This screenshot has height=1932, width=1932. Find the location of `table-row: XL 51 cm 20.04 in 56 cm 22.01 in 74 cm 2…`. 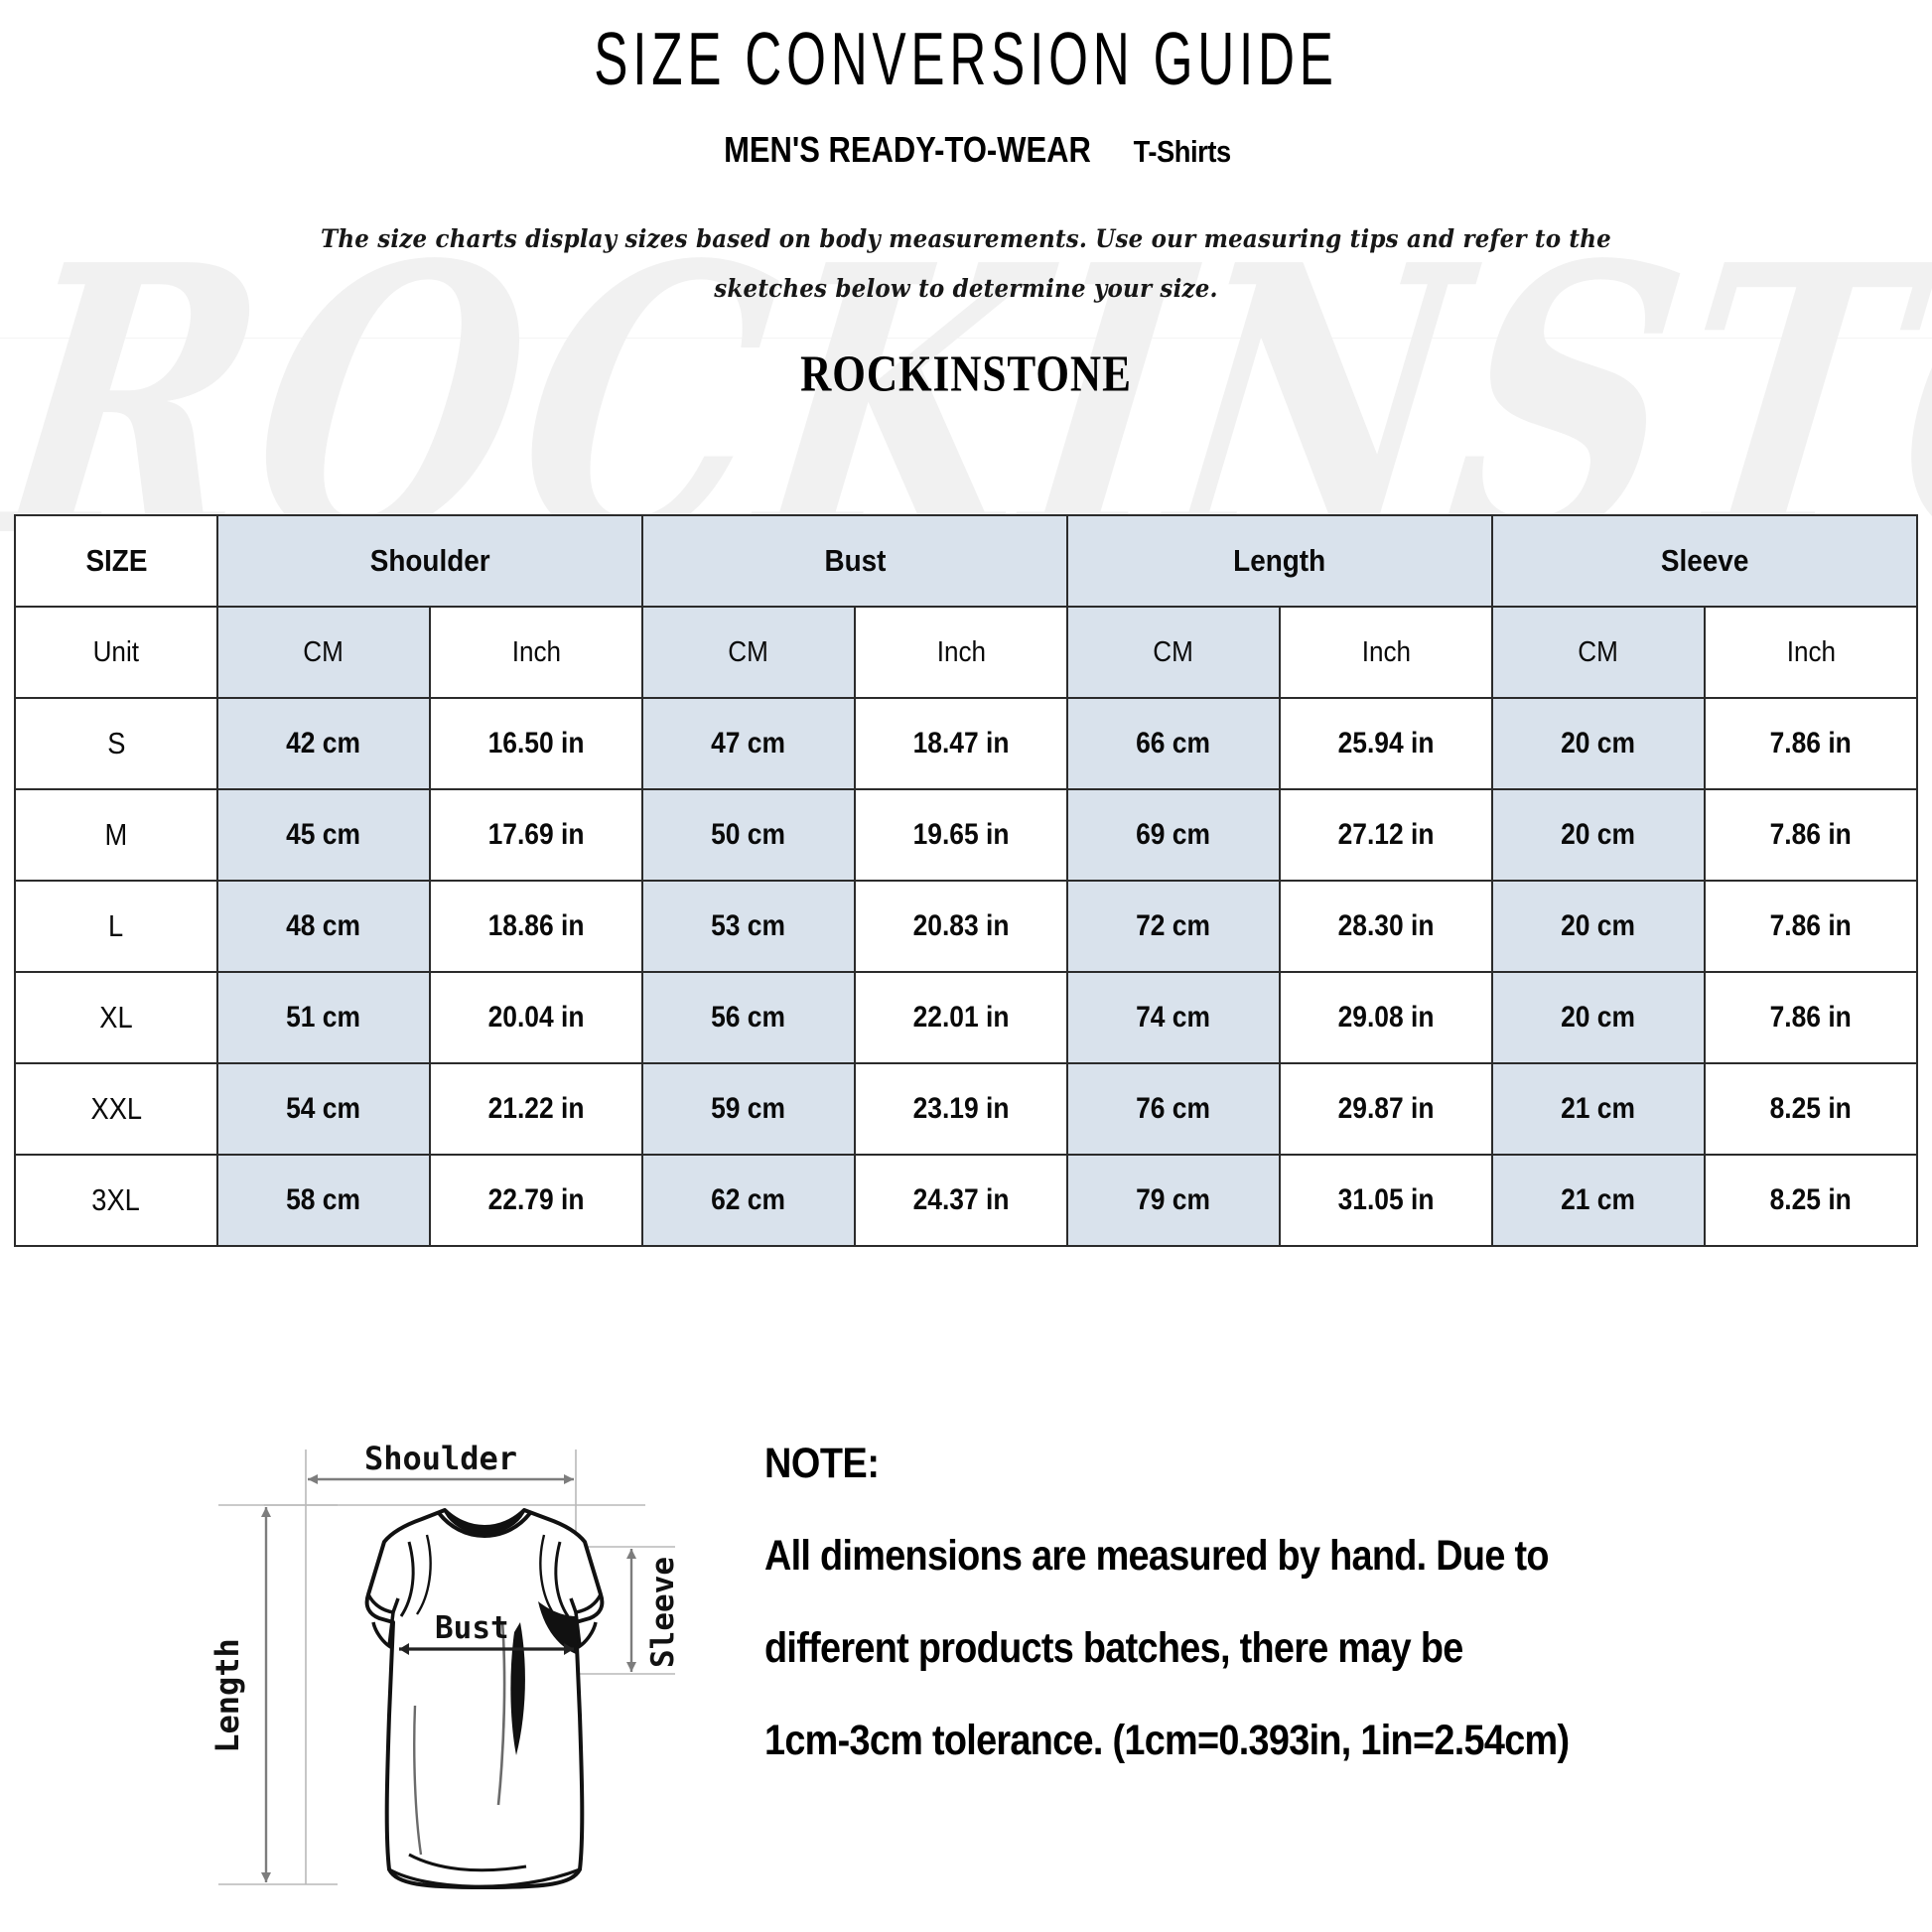

table-row: XL 51 cm 20.04 in 56 cm 22.01 in 74 cm 2… is located at coordinates (967, 1018).